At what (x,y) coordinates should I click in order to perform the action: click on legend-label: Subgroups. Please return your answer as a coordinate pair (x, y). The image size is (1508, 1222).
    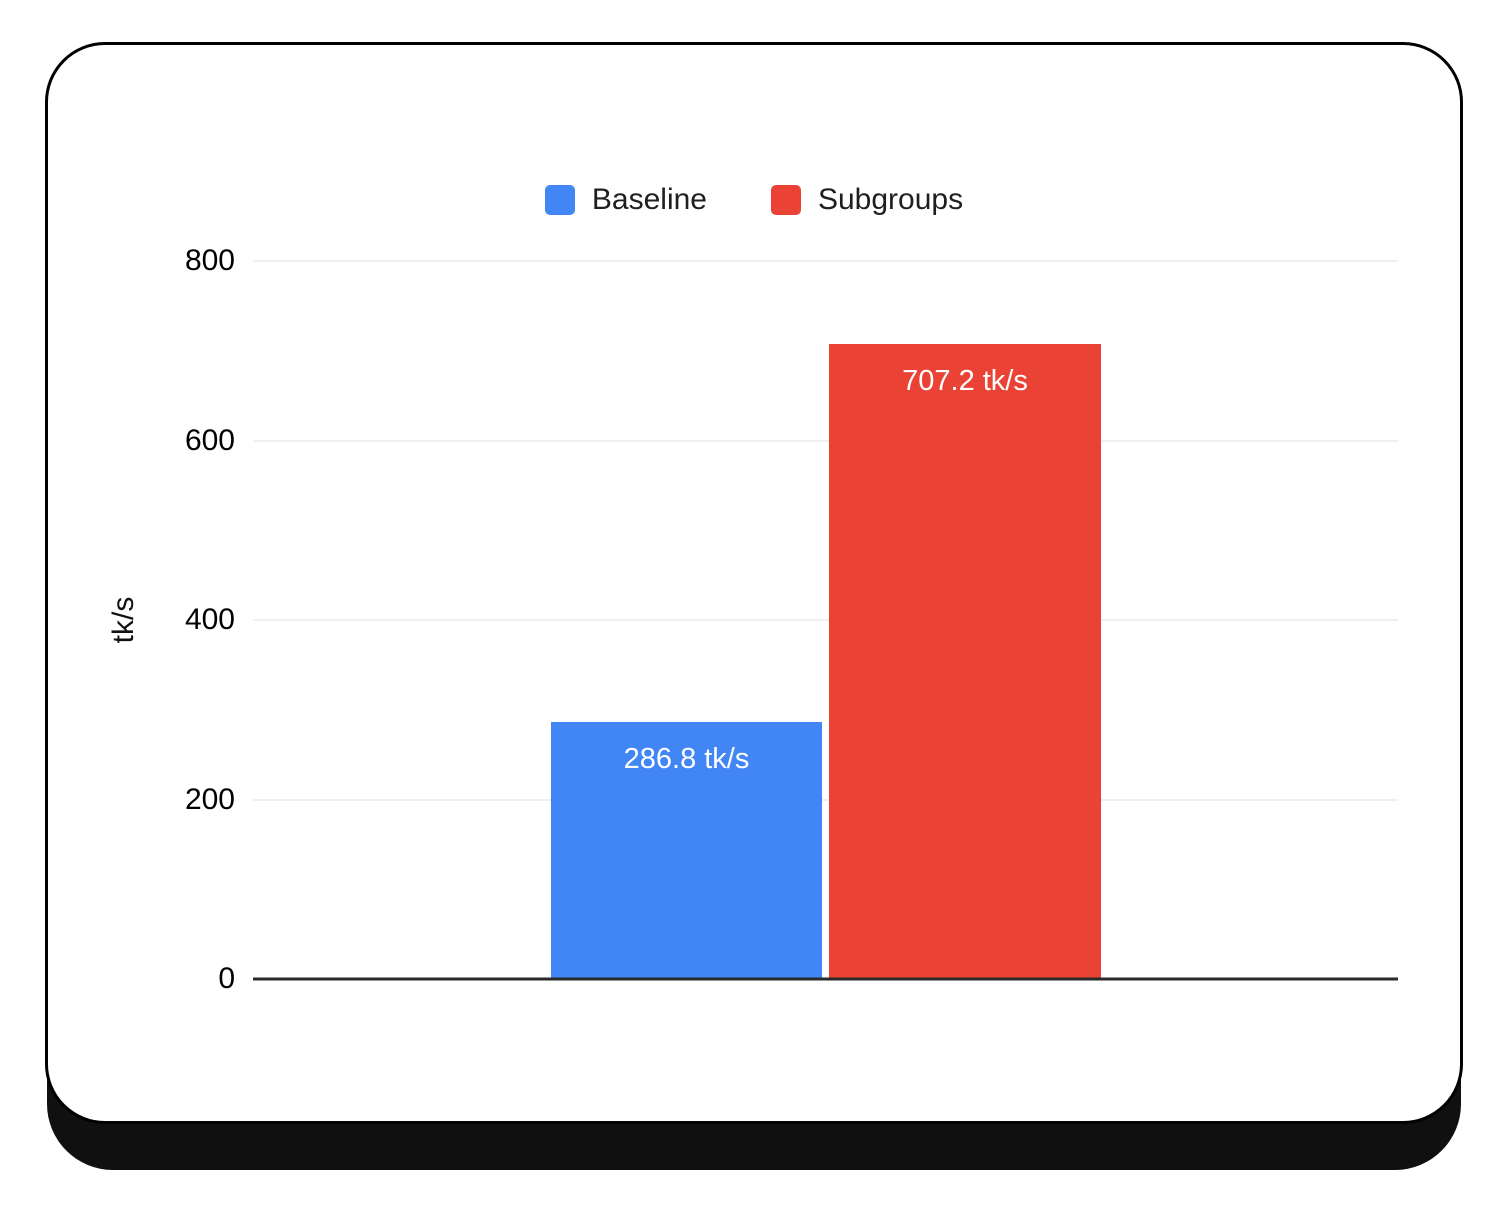
    Looking at the image, I should click on (890, 199).